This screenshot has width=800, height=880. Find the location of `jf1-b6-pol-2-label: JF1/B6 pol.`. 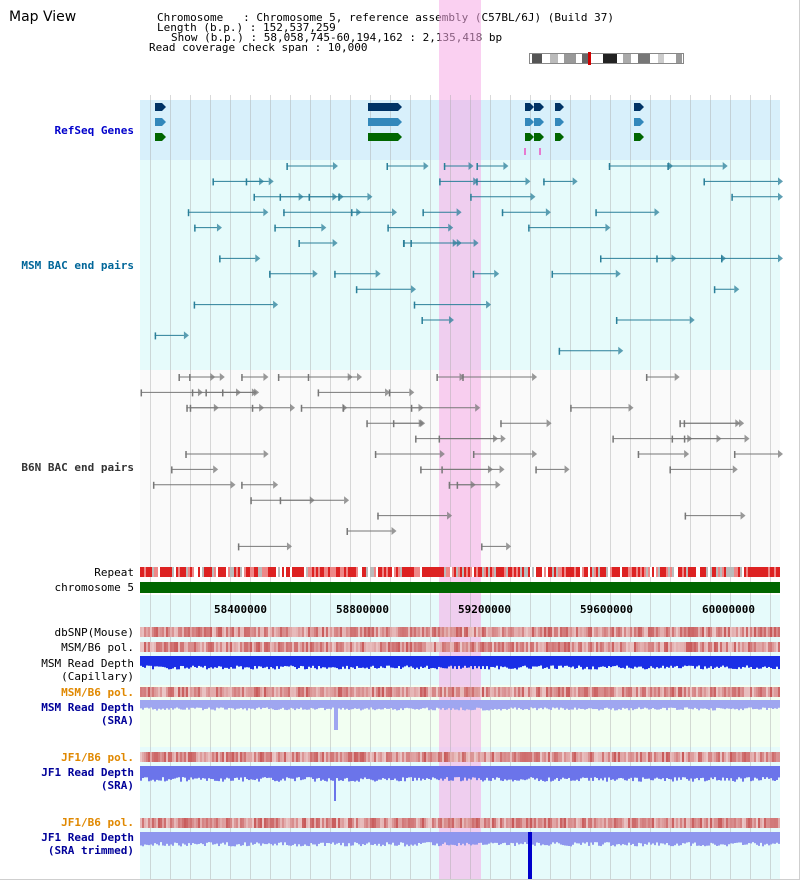

jf1-b6-pol-2-label: JF1/B6 pol. is located at coordinates (97, 822).